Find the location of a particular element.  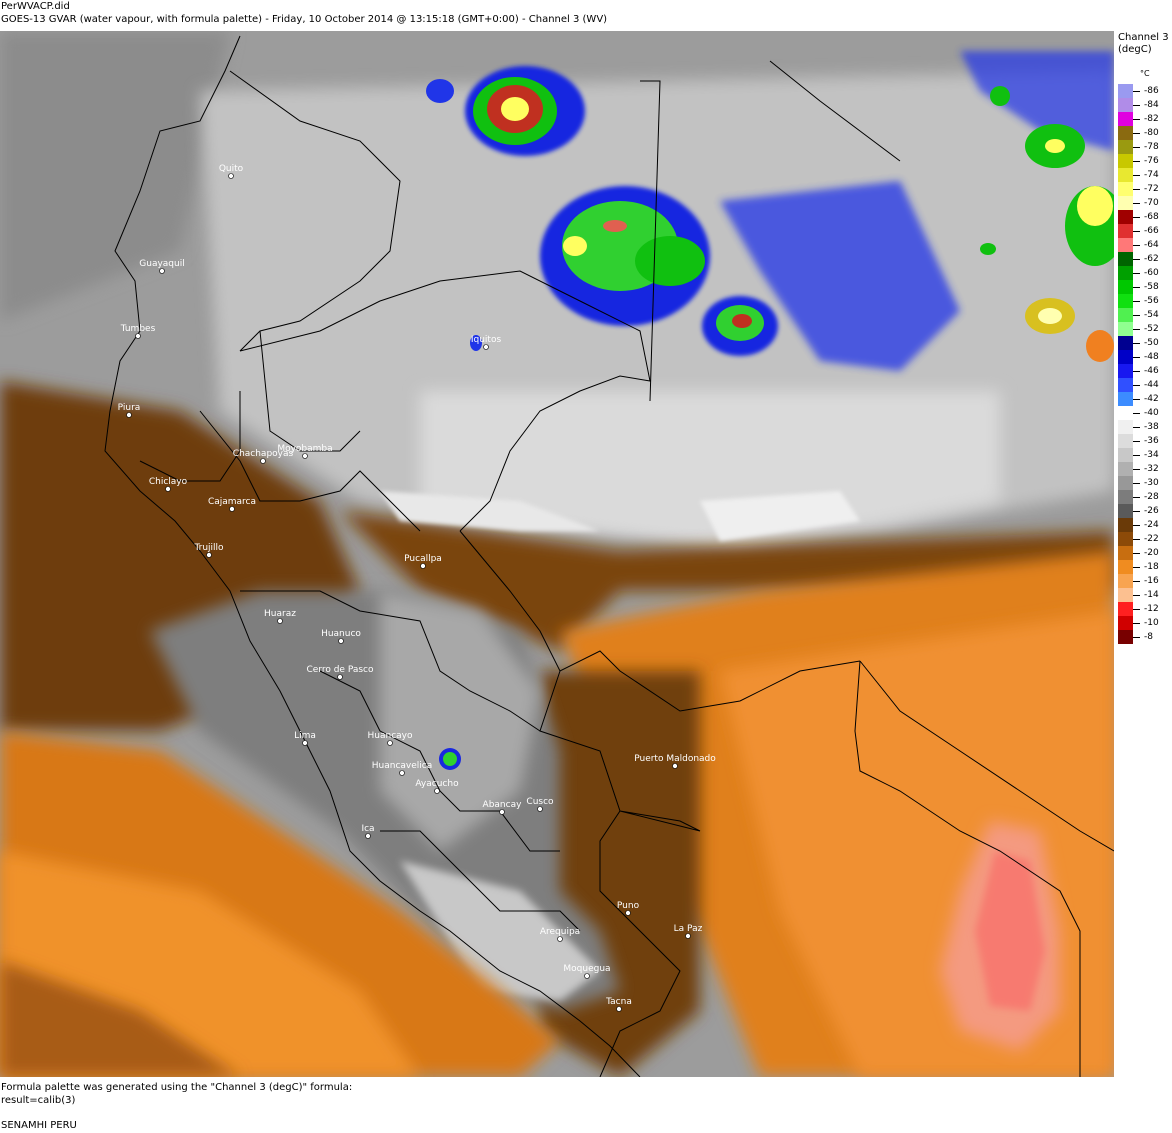

legend-entry: -60 is located at coordinates (1145, 273).